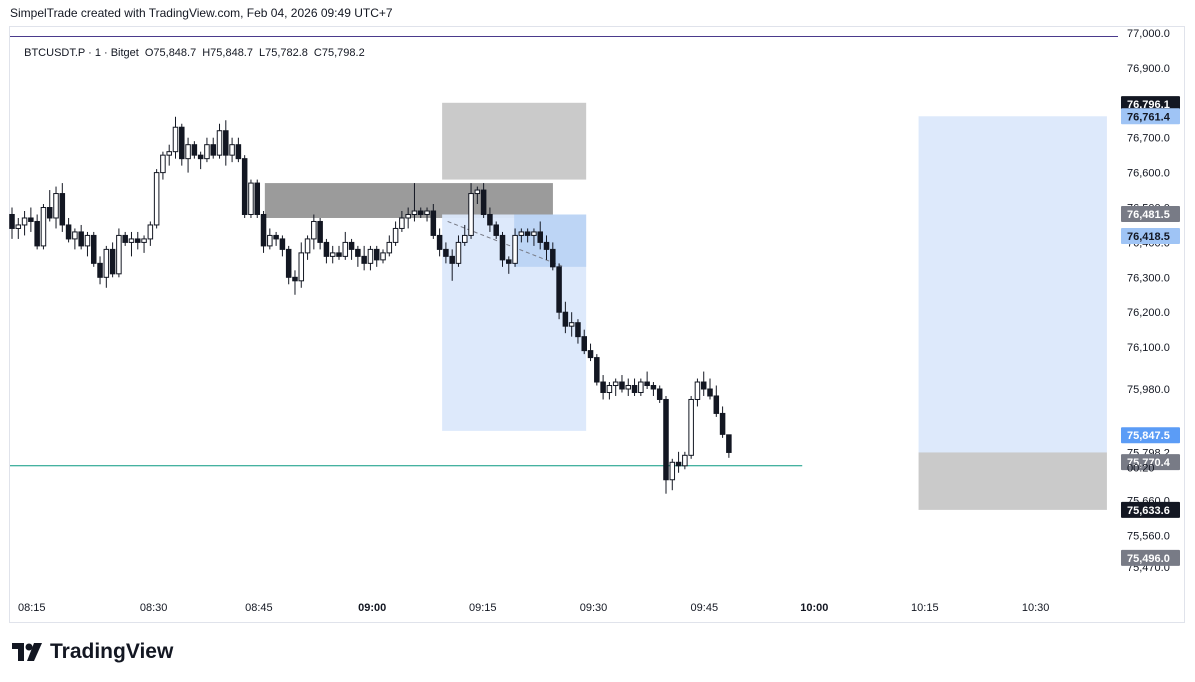 This screenshot has width=1195, height=682. Describe the element at coordinates (81, 53) in the screenshot. I see `symbol-label: BTCUSDT.P · 1 · Bitget` at that location.